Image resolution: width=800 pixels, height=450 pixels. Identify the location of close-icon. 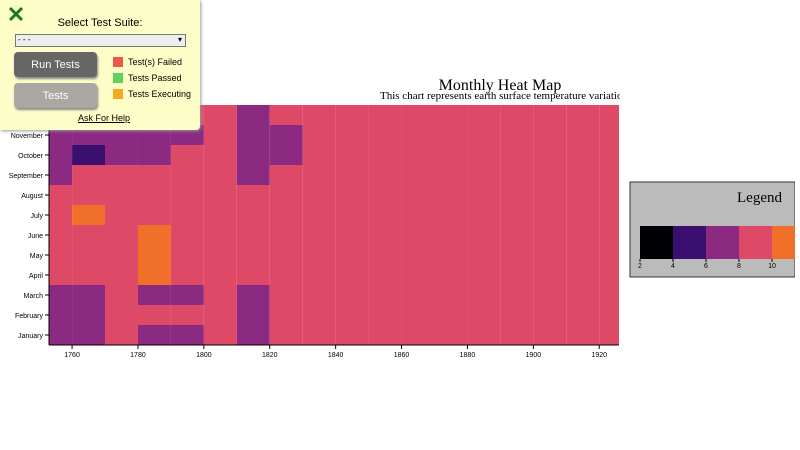
(16, 14).